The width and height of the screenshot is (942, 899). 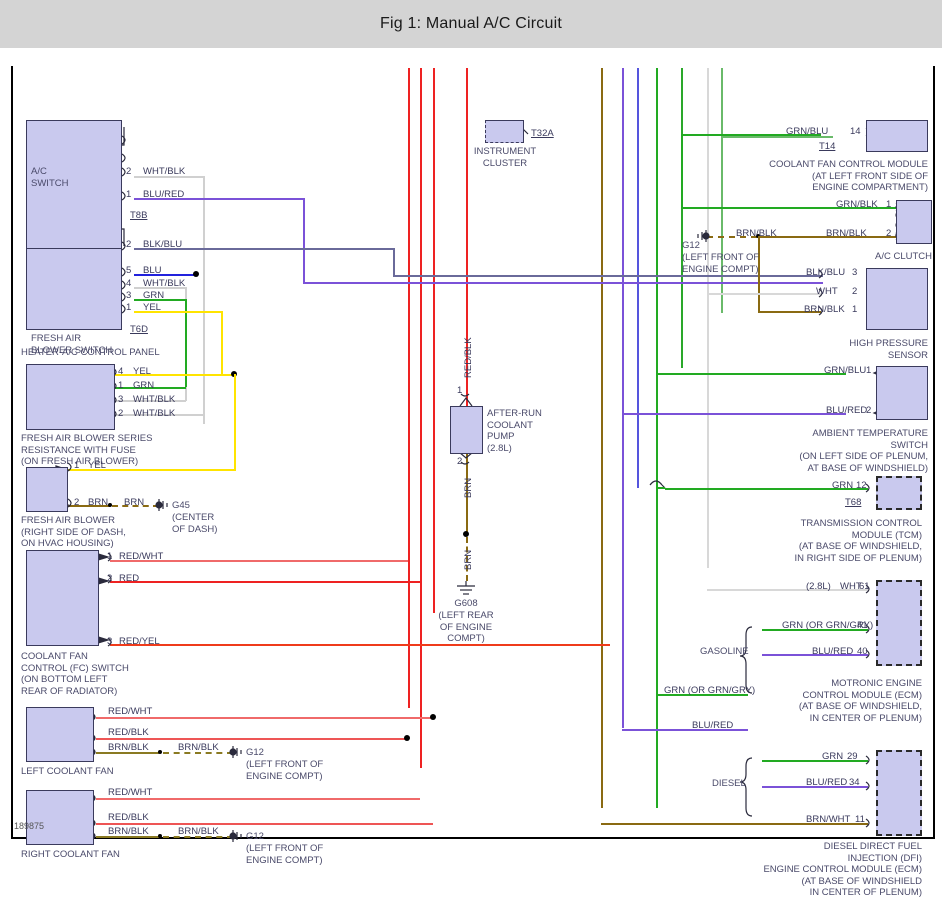 What do you see at coordinates (121, 399) in the screenshot?
I see `pin-res-3: 3` at bounding box center [121, 399].